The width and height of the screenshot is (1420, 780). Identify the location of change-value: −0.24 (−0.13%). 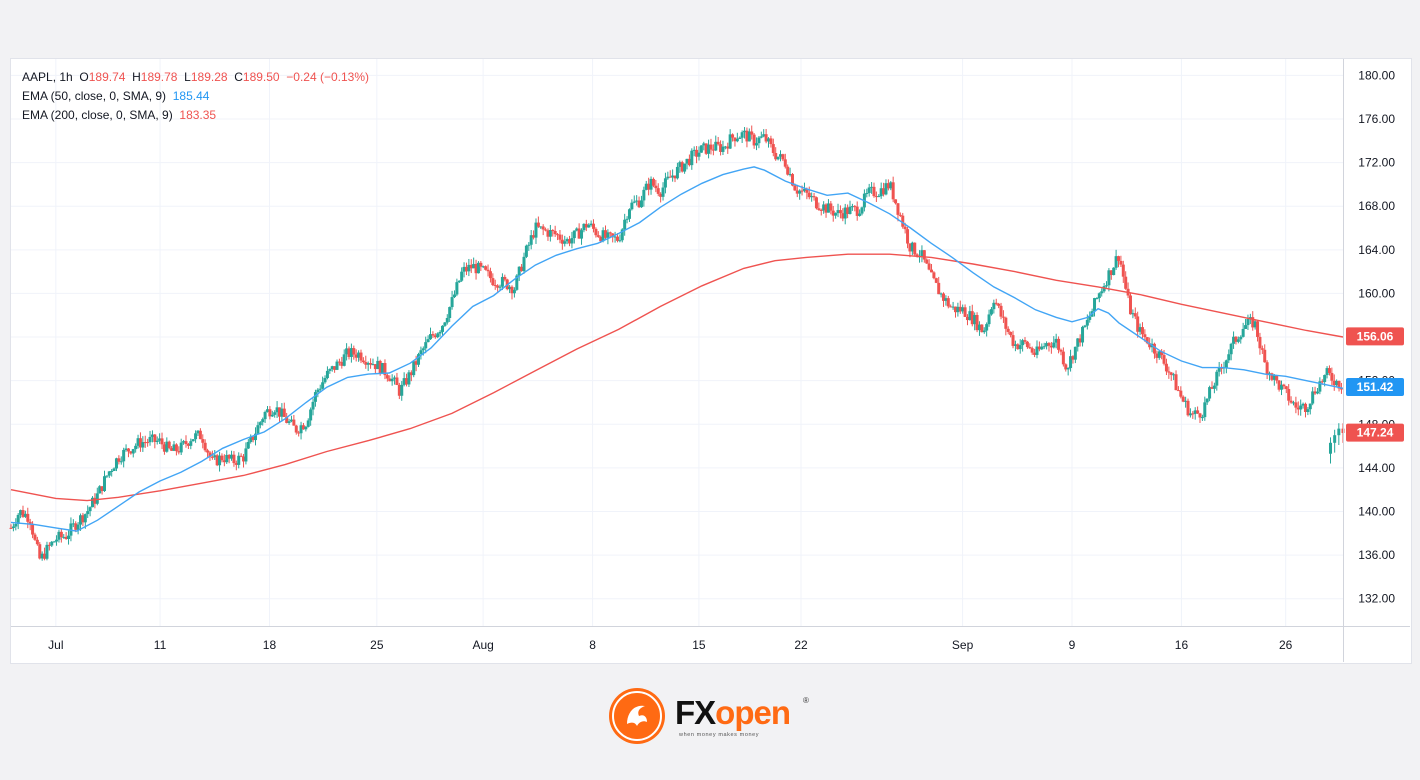
(327, 77).